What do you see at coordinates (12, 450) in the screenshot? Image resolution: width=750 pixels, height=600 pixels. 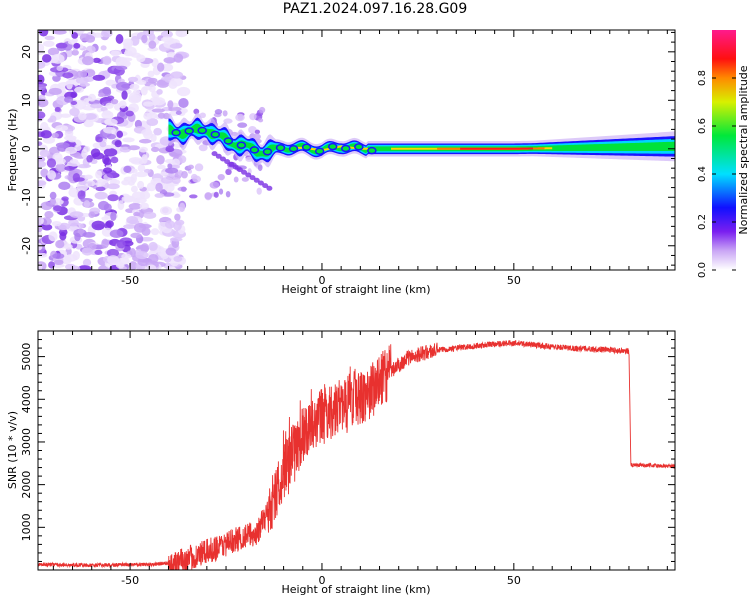 I see `snr-ylabel: SNR (10 * v/v)` at bounding box center [12, 450].